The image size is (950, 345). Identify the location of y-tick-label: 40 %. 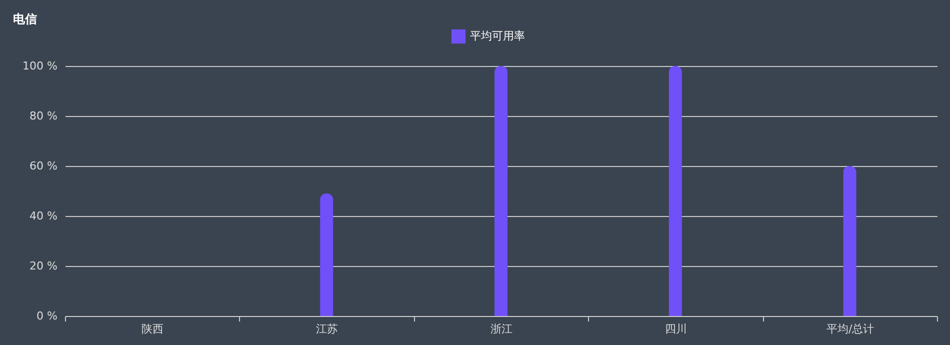
(44, 216).